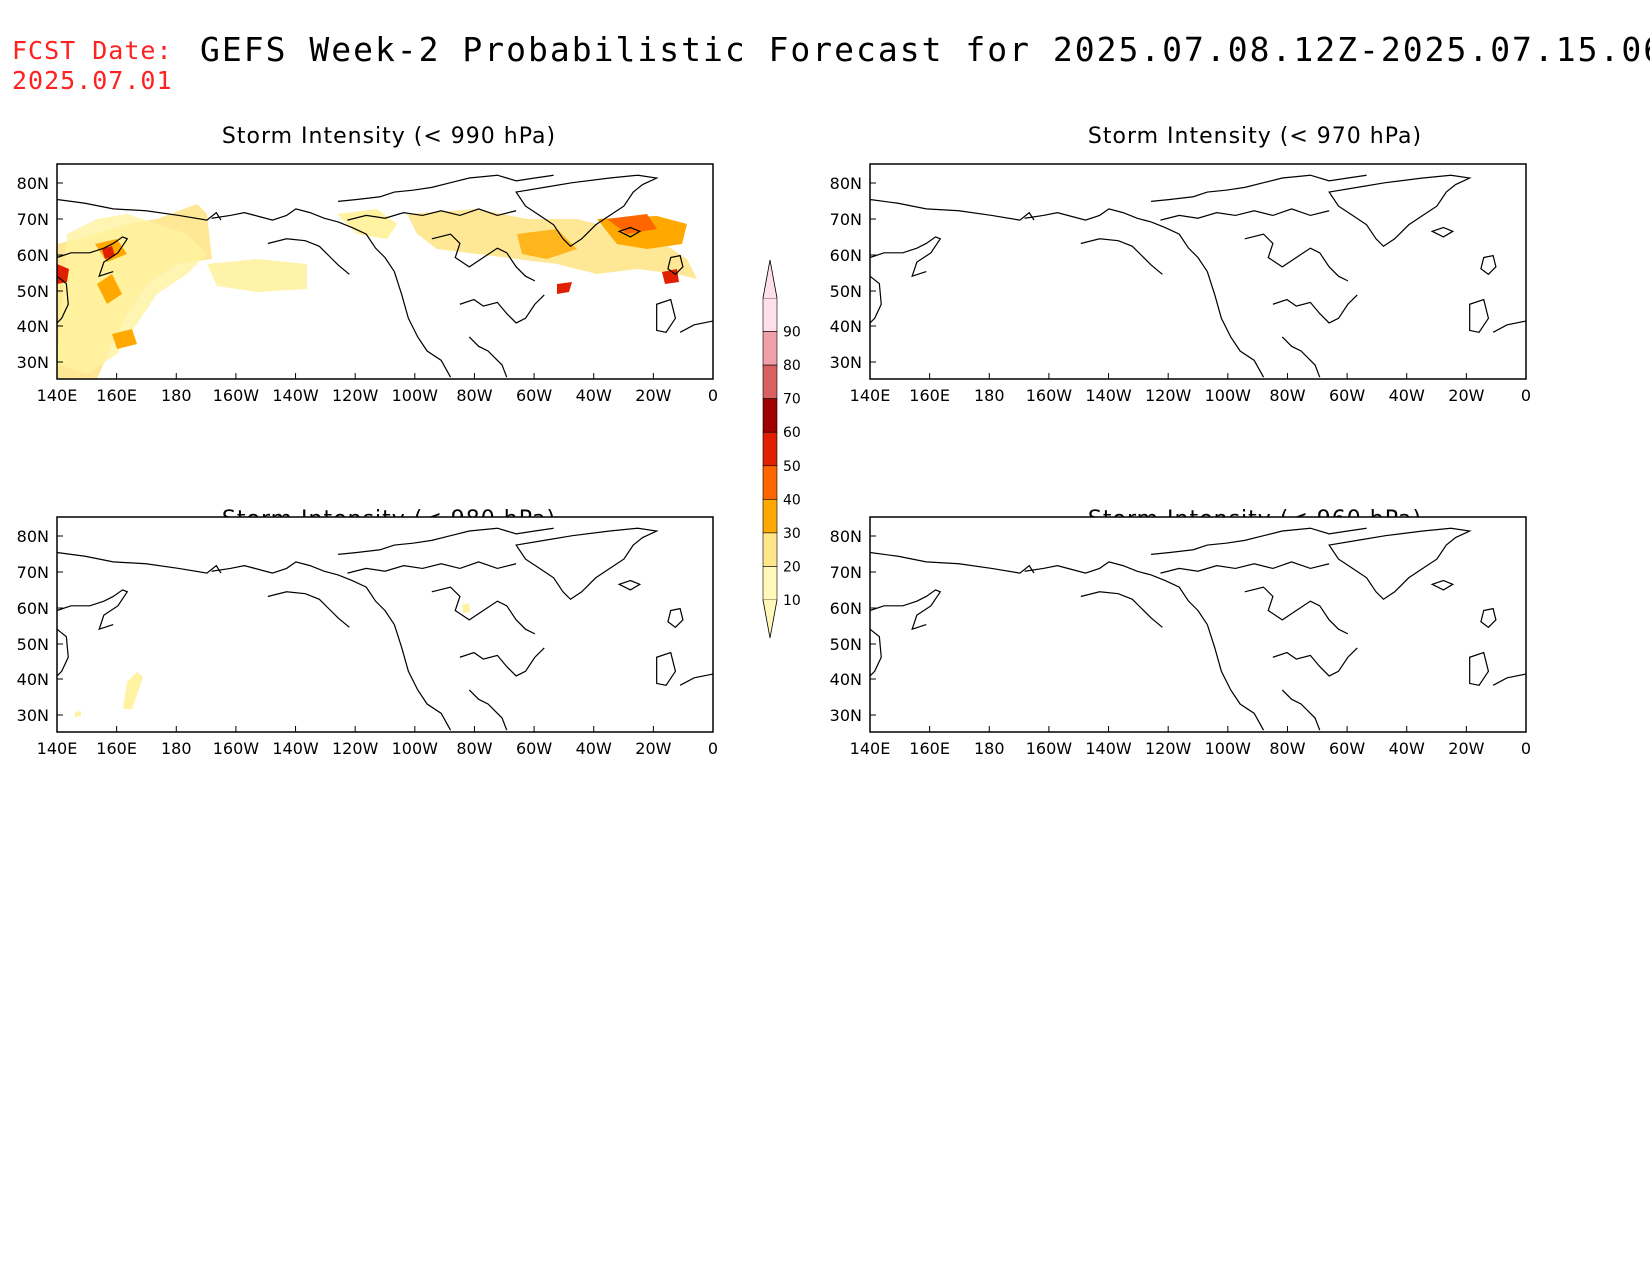 The width and height of the screenshot is (1650, 1275). What do you see at coordinates (792, 366) in the screenshot?
I see `colorbar-level-label: 80` at bounding box center [792, 366].